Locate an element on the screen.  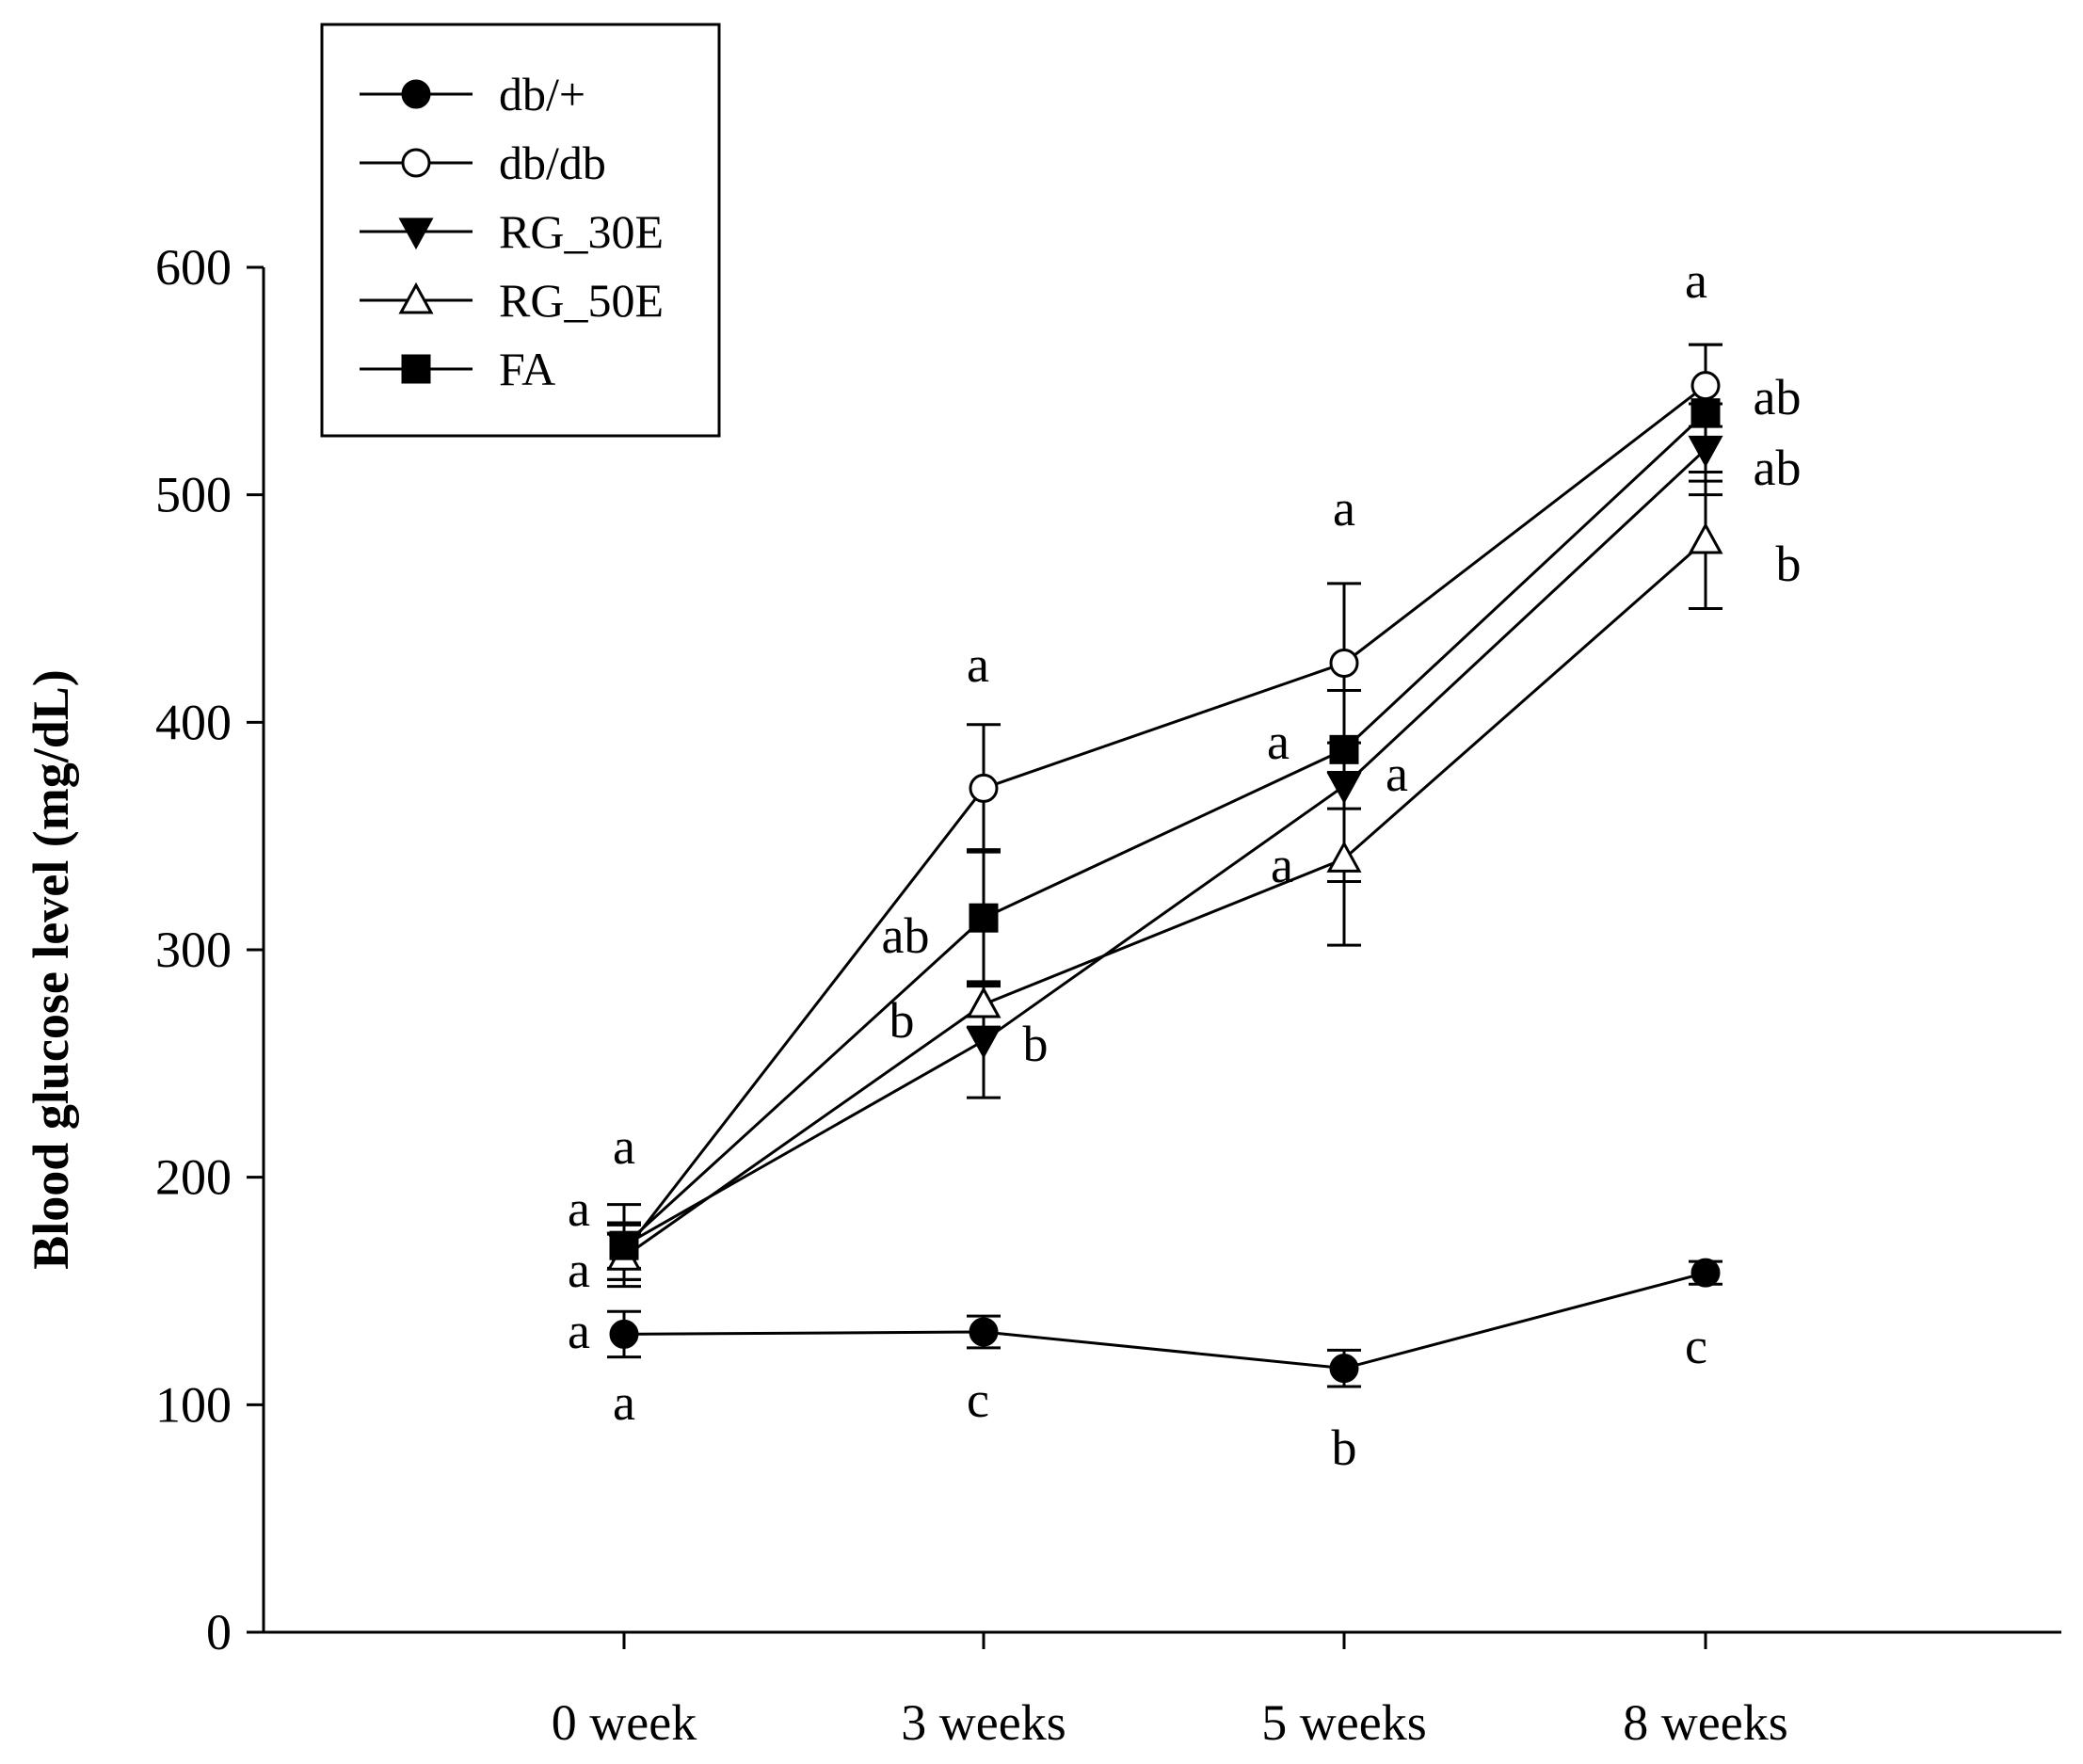
legend-entry: RG_30E is located at coordinates (512, 231).